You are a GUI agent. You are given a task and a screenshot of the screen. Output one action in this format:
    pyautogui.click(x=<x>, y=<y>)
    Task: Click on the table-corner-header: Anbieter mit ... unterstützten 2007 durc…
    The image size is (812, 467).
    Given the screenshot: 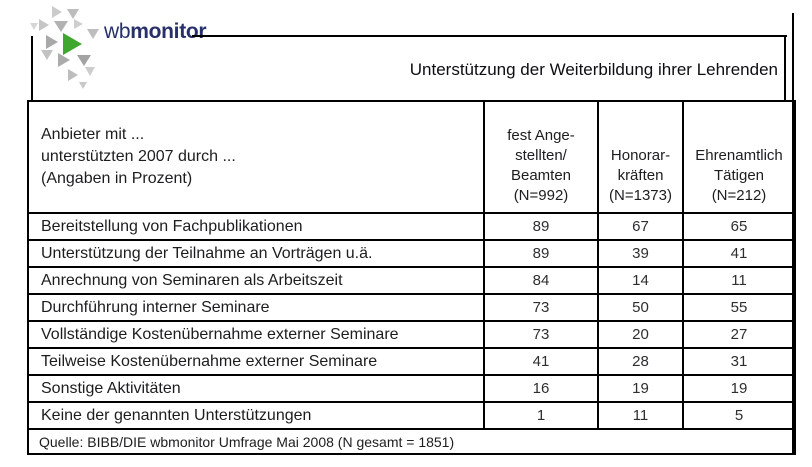 What is the action you would take?
    pyautogui.click(x=256, y=157)
    